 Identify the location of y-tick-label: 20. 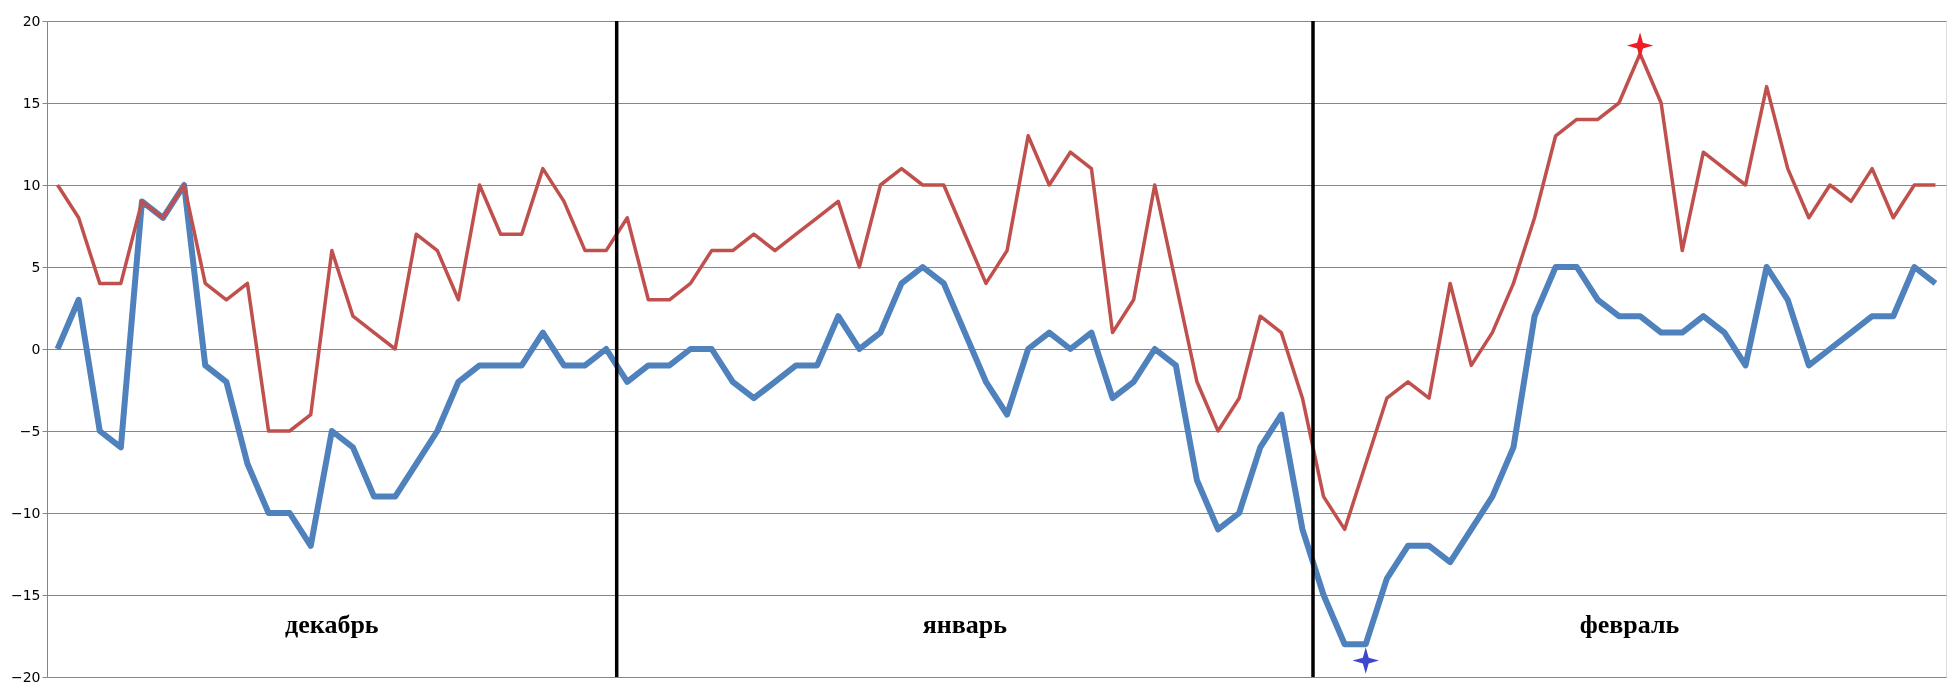
(31, 20).